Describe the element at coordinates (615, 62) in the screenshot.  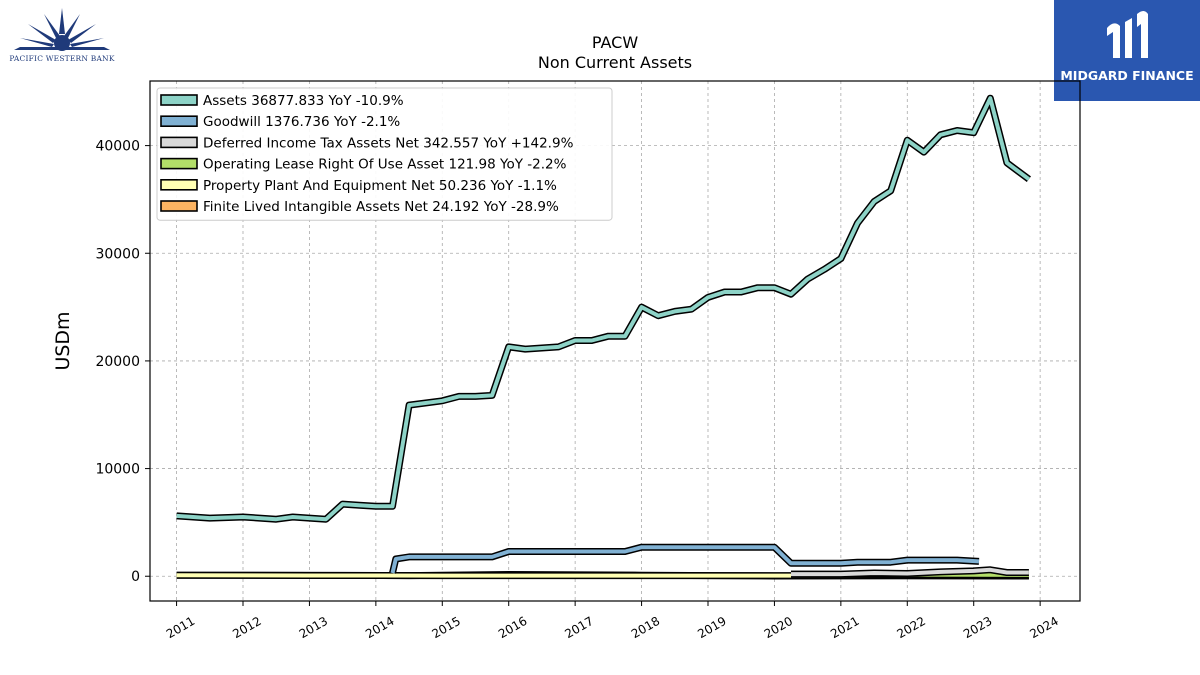
I see `chart-subtitle: Non Current Assets` at that location.